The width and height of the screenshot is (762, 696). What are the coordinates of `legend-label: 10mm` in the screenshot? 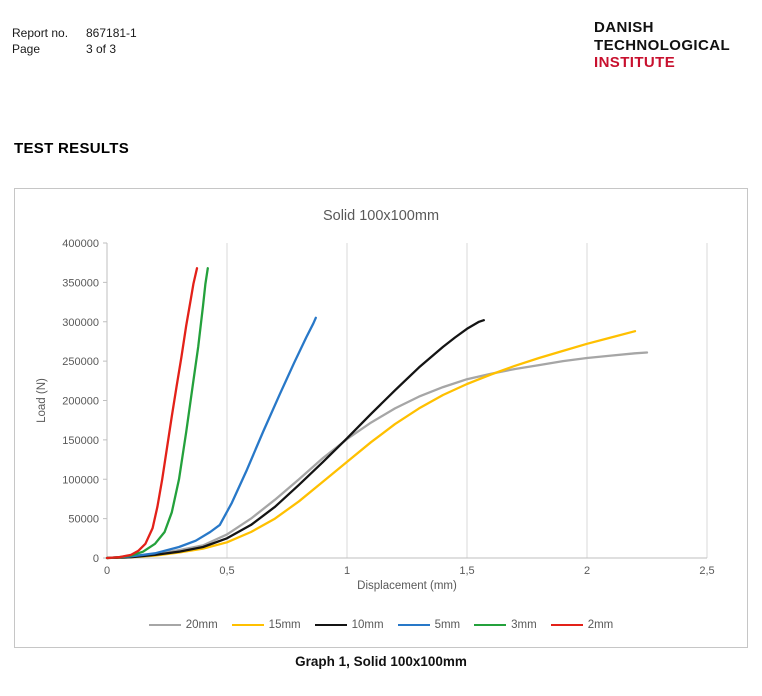 It's located at (367, 625).